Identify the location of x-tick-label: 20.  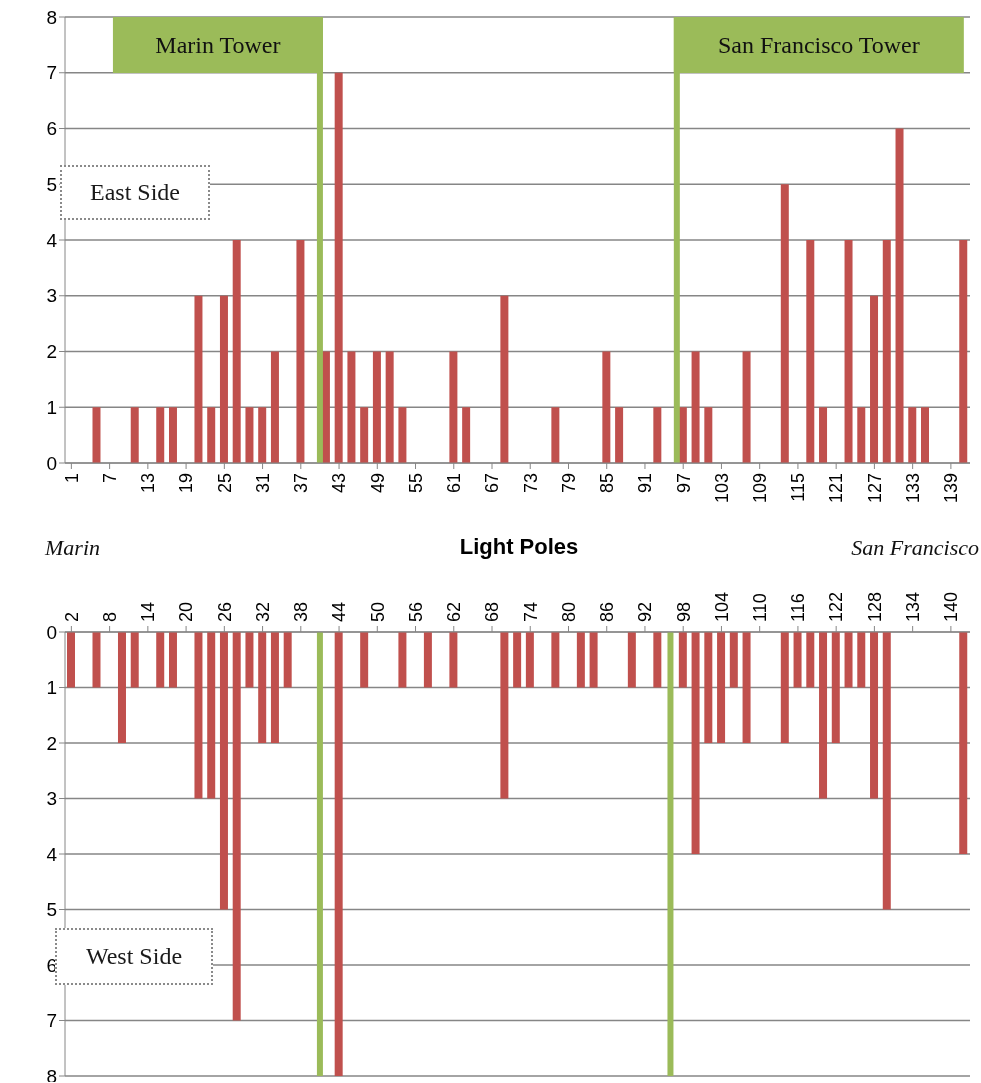
(186, 611).